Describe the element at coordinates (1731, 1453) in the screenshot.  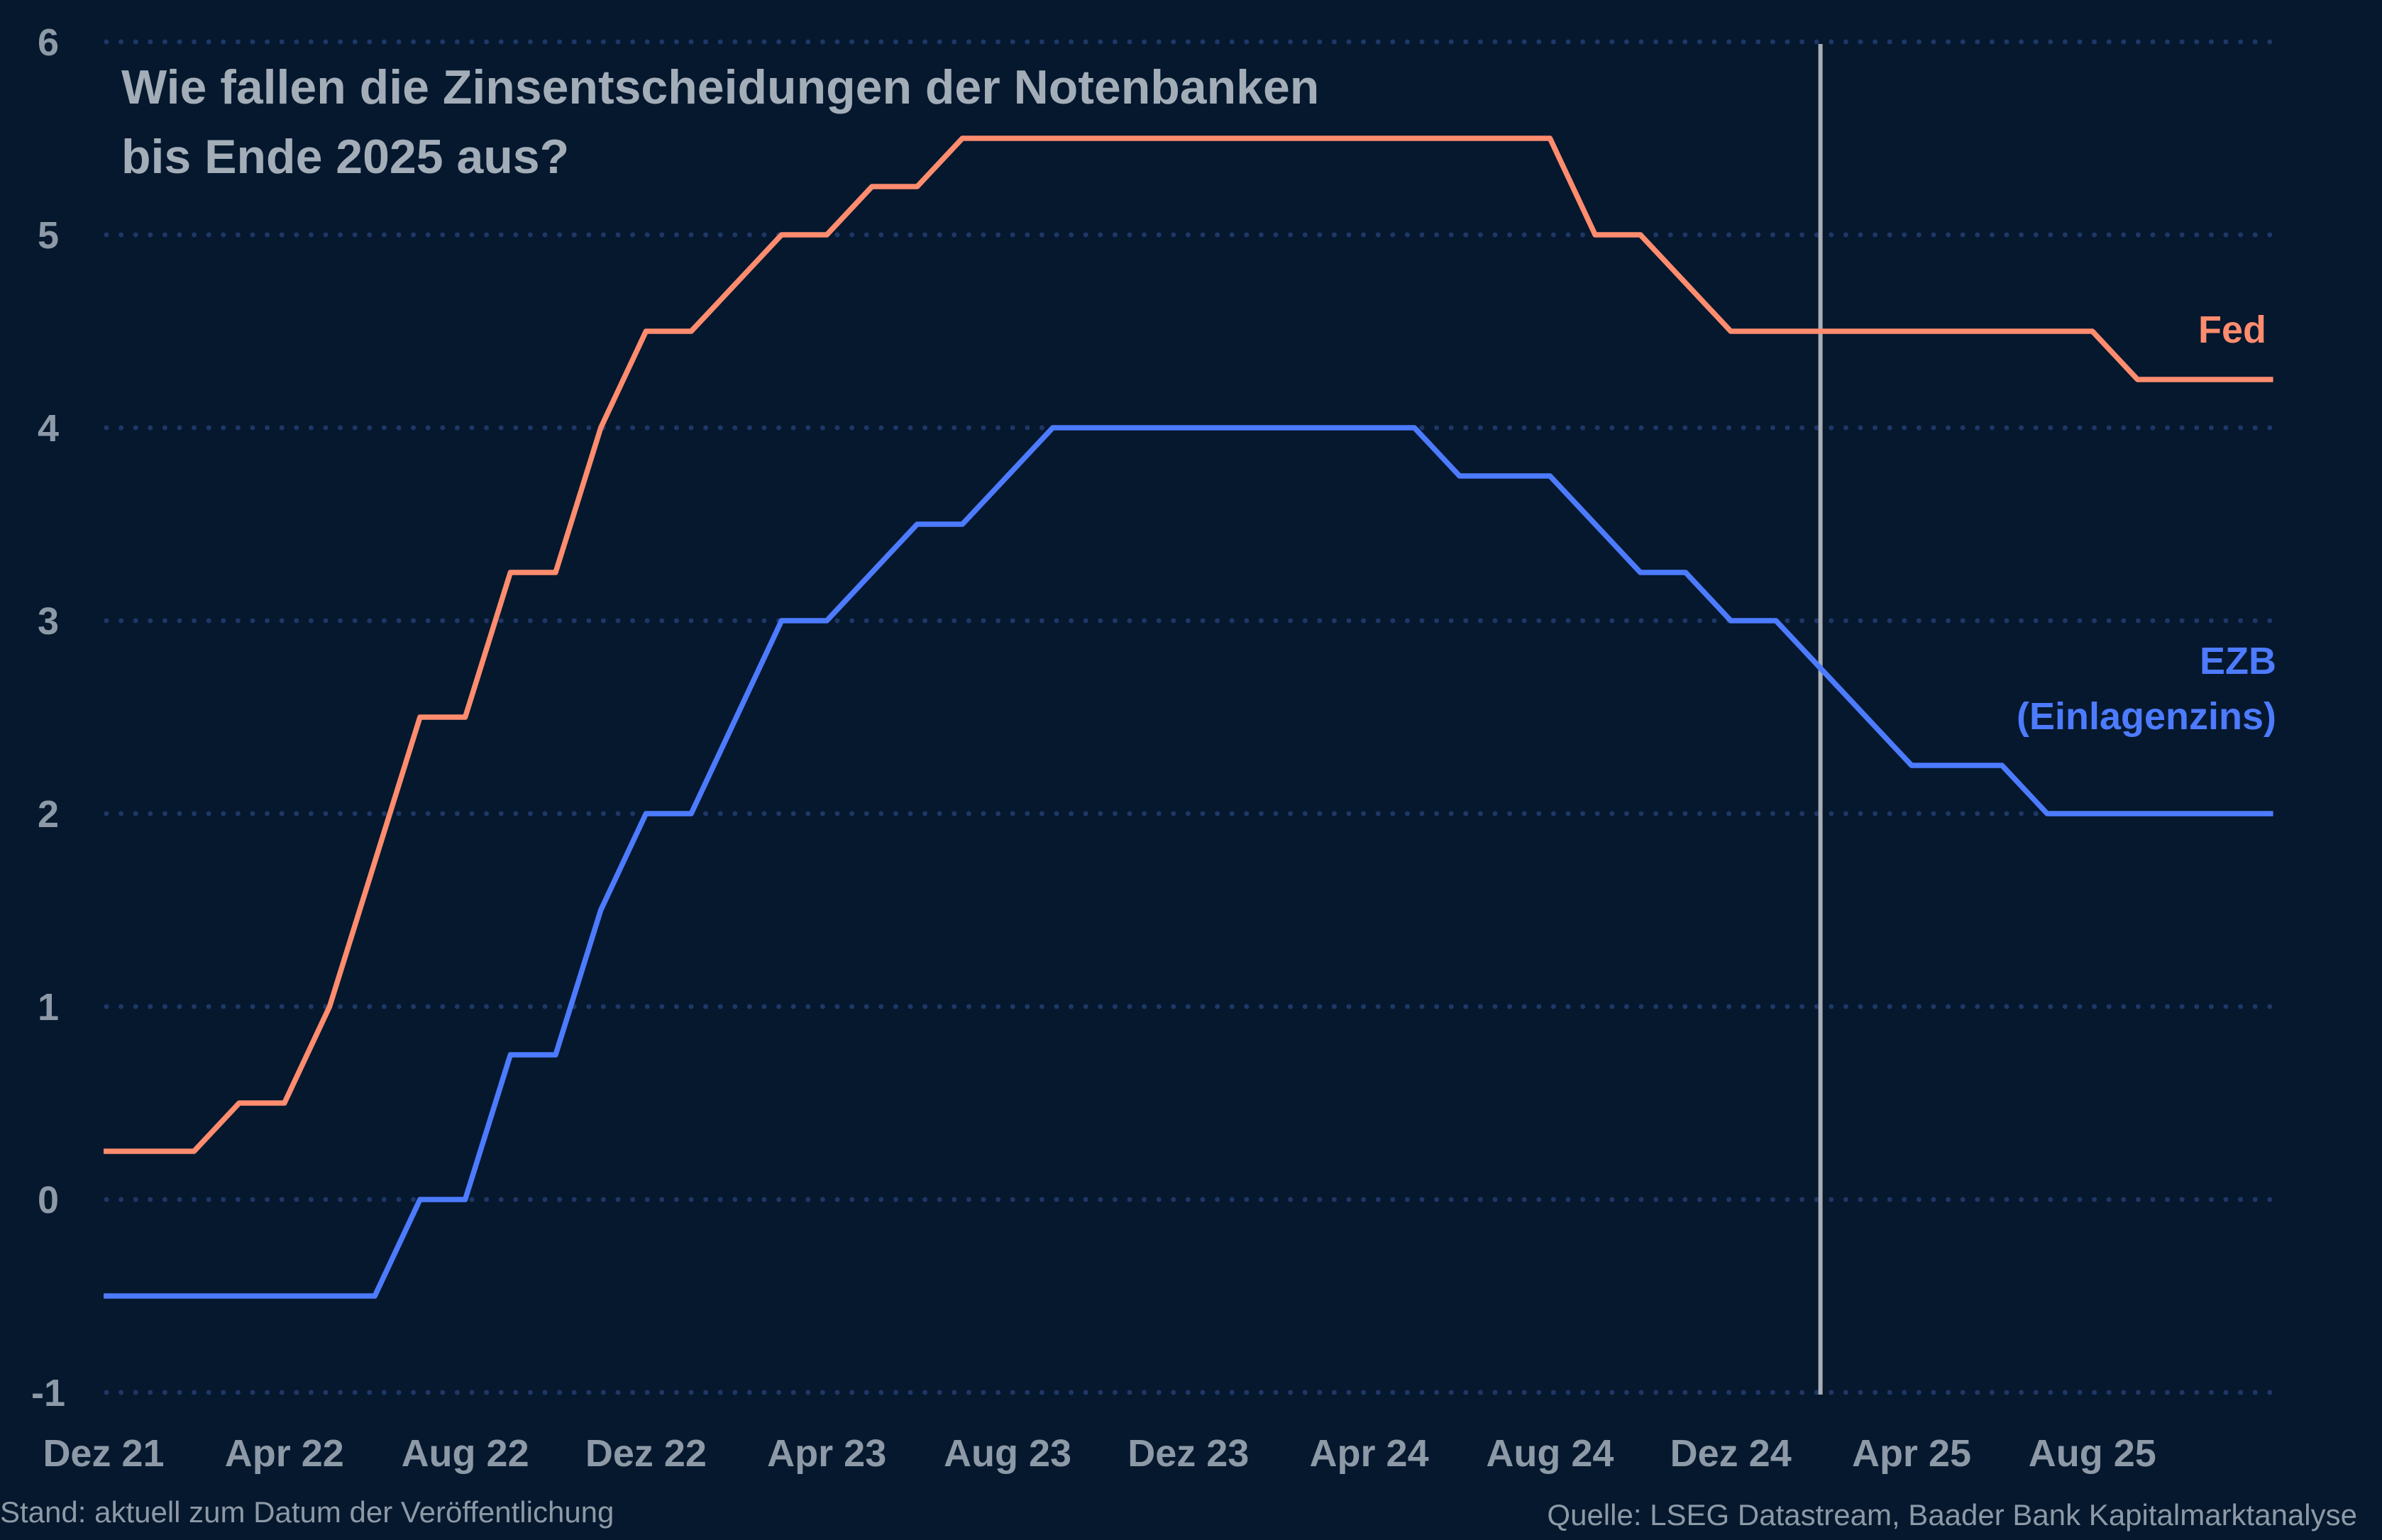
I see `x-tick-label: Dez 24` at that location.